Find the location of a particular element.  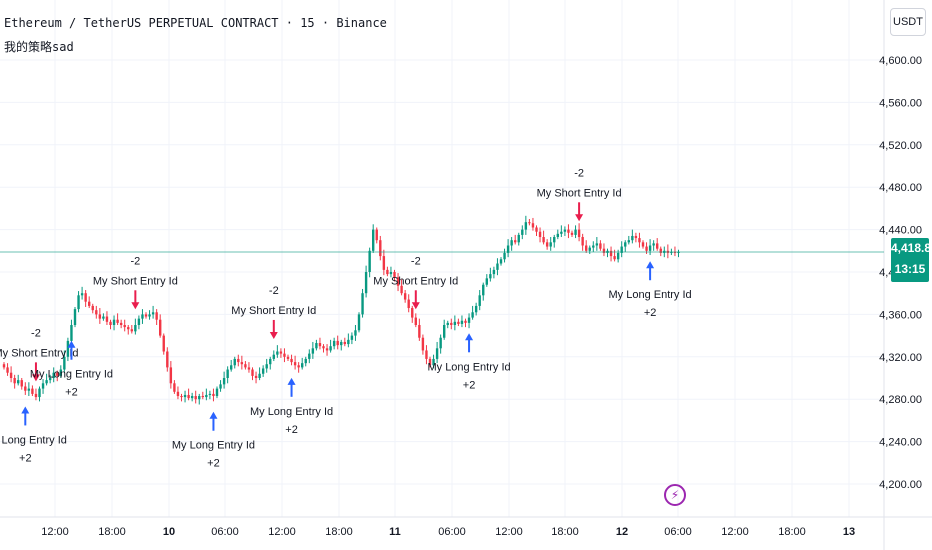

price-tick-label: 4,200.00 is located at coordinates (900, 485).